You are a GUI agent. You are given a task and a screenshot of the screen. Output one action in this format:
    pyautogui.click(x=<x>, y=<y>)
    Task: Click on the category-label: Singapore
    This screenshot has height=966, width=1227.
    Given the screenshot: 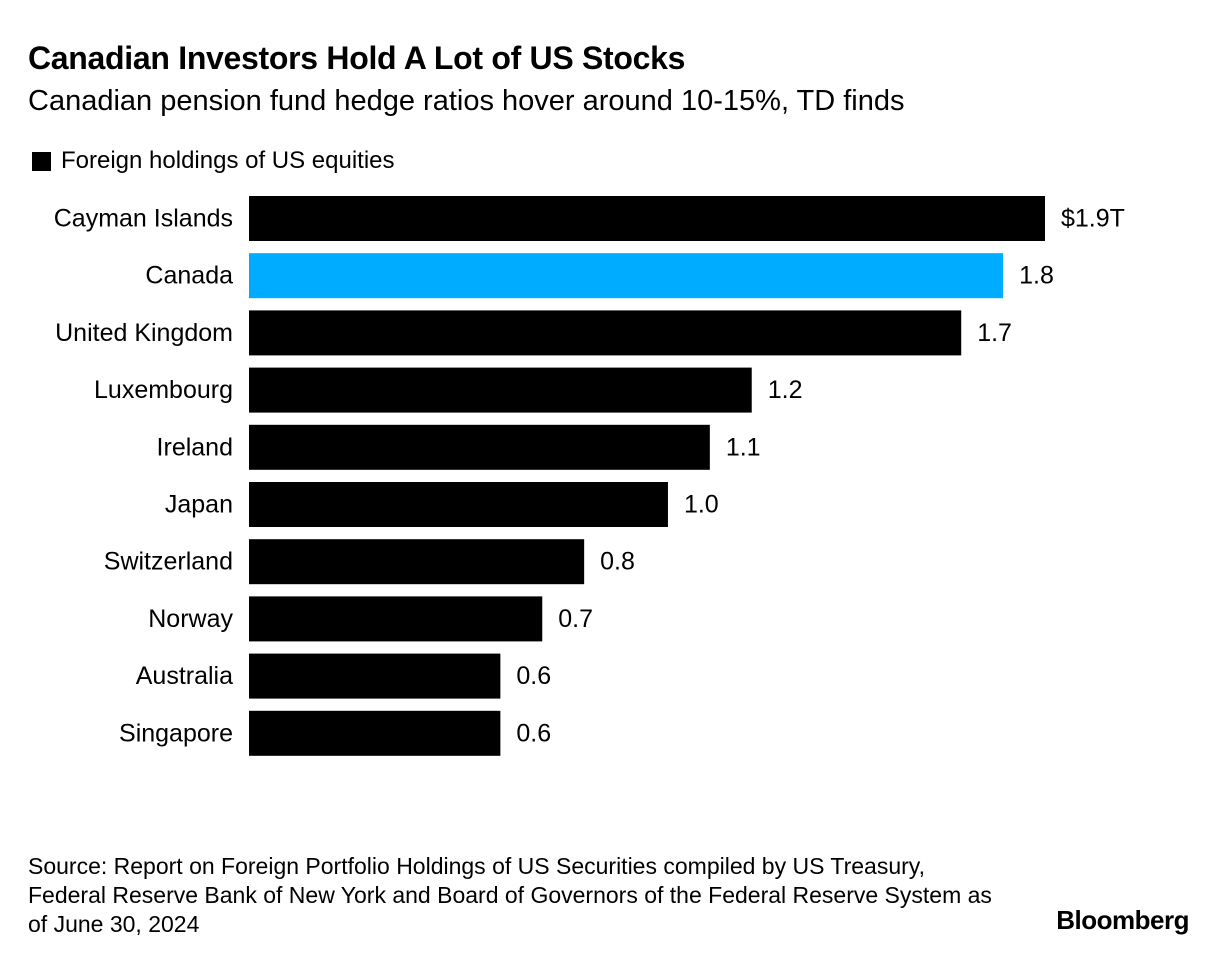 What is the action you would take?
    pyautogui.click(x=176, y=733)
    